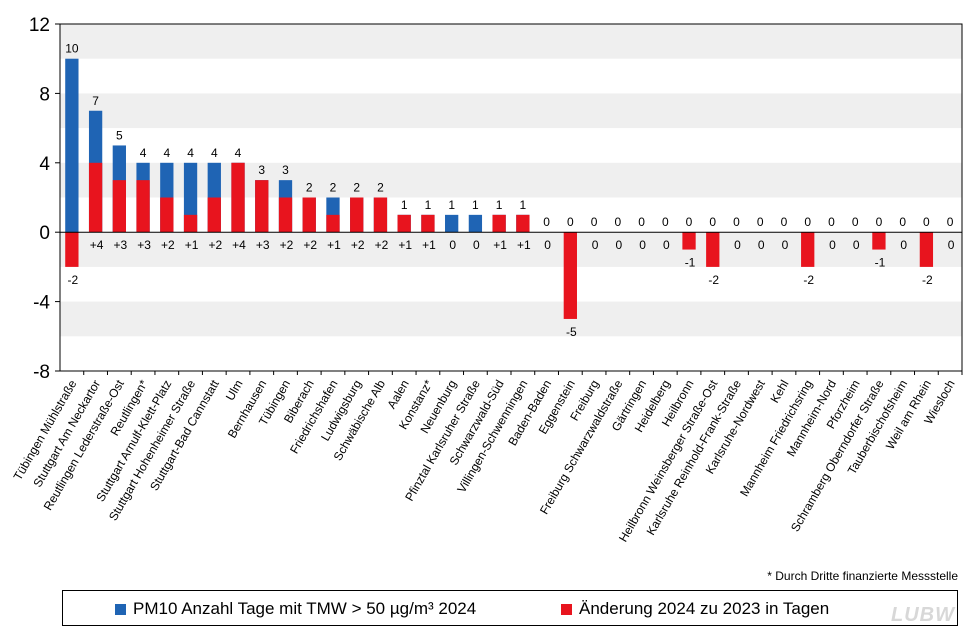  What do you see at coordinates (95, 101) in the screenshot?
I see `pm10-value-label: 7` at bounding box center [95, 101].